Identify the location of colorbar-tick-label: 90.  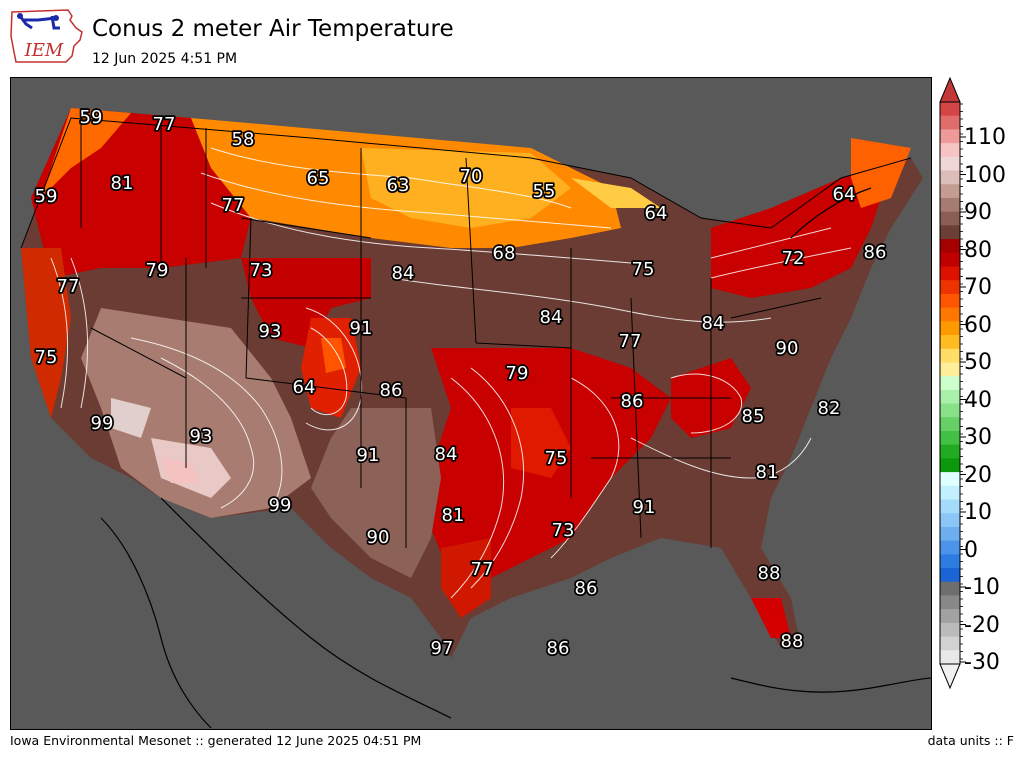
(978, 212).